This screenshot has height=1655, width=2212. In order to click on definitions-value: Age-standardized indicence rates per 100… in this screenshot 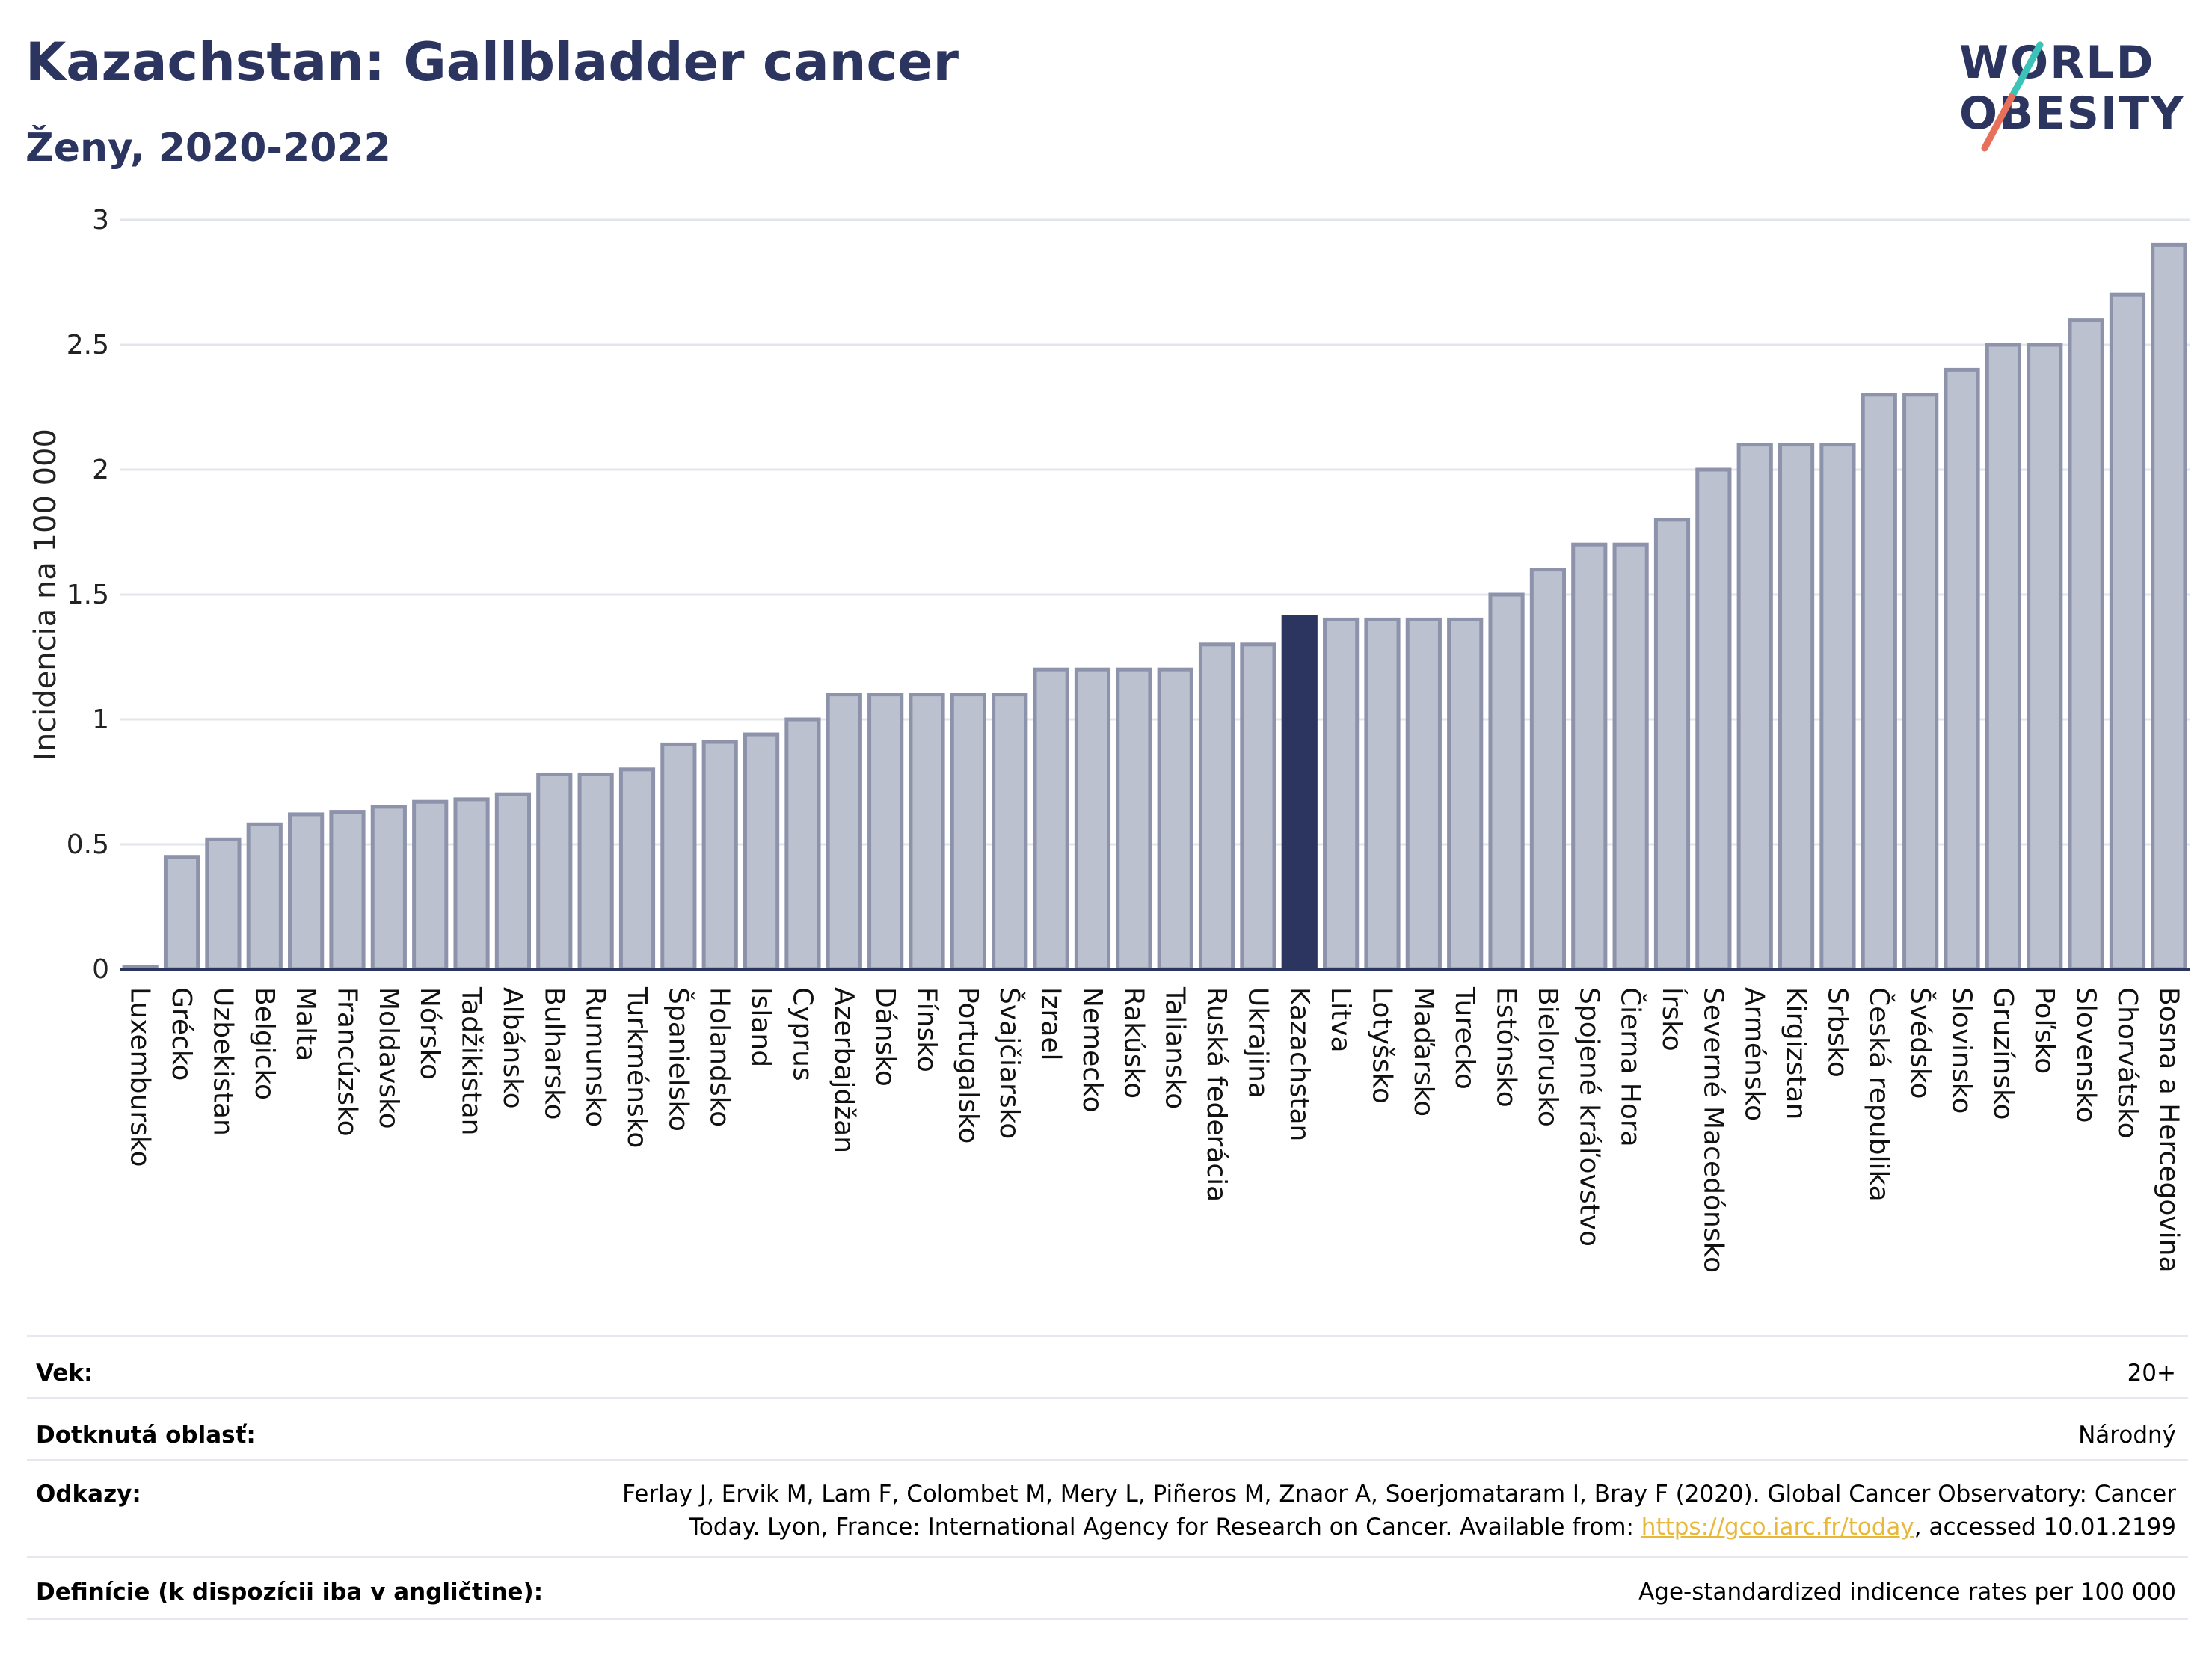, I will do `click(1907, 1592)`.